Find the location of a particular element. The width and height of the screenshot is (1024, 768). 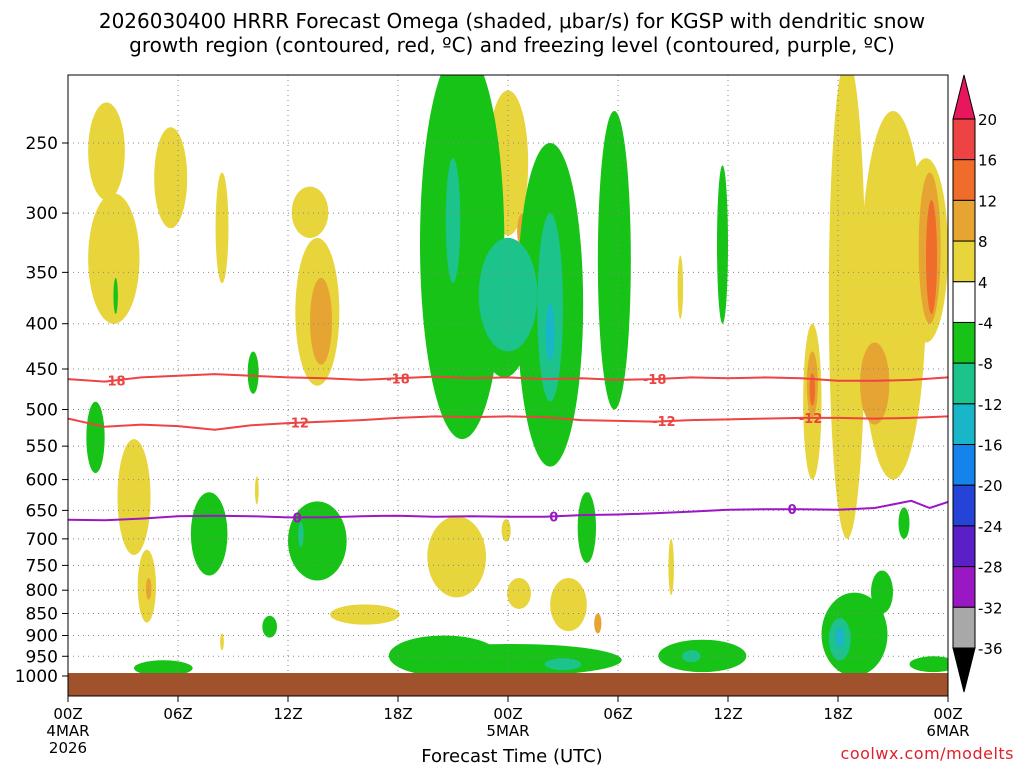

y-tick-label-850: 850 is located at coordinates (42, 615).